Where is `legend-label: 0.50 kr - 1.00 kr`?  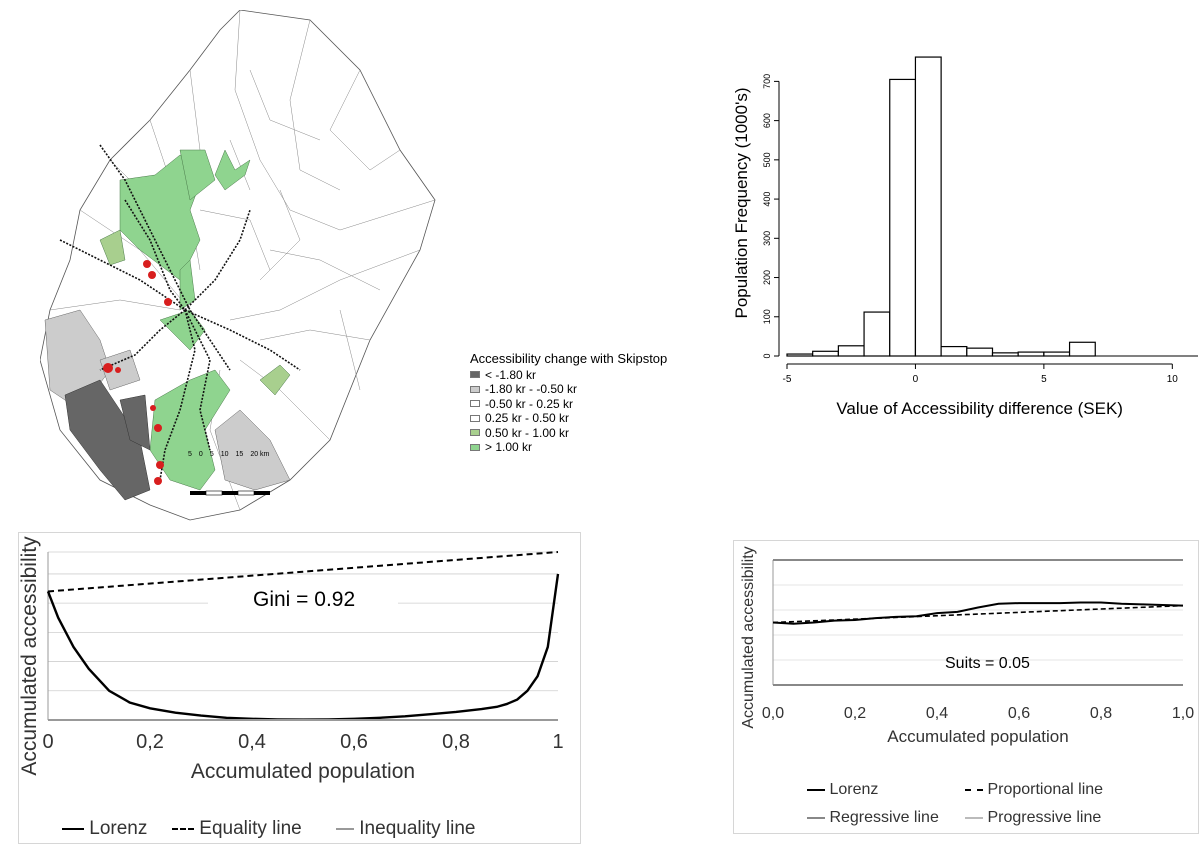
legend-label: 0.50 kr - 1.00 kr is located at coordinates (527, 432).